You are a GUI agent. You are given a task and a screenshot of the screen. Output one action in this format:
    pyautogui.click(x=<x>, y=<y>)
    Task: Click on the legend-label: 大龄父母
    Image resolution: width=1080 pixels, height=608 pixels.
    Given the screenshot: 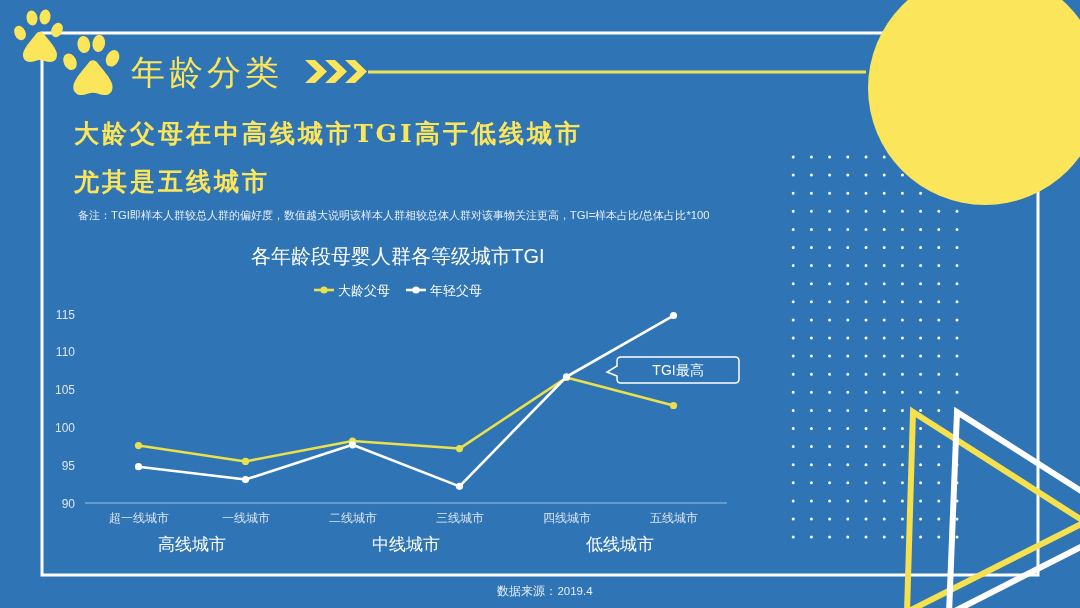 What is the action you would take?
    pyautogui.click(x=364, y=290)
    